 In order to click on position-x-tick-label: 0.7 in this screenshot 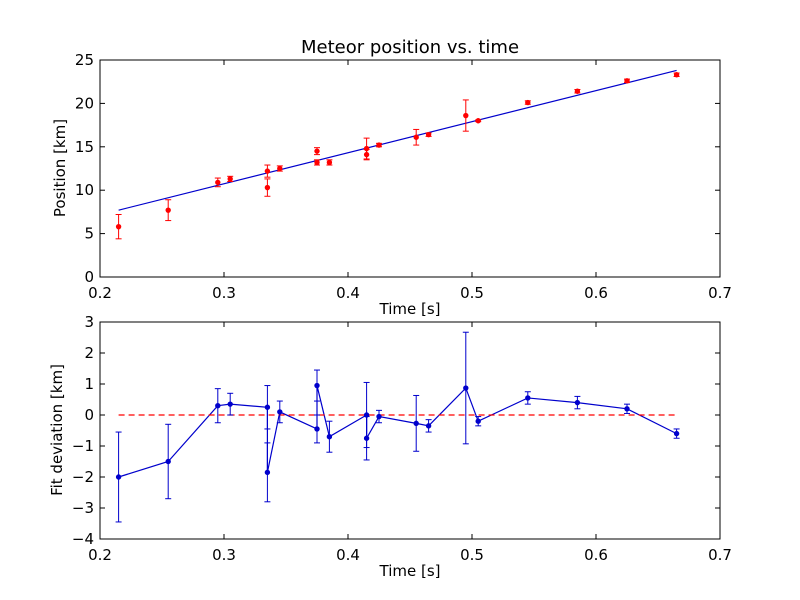, I will do `click(720, 293)`.